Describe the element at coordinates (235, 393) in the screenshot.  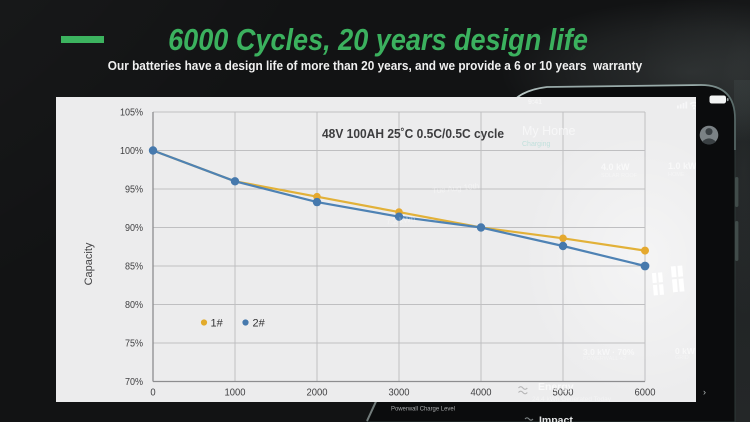
I see `svg-text: 1000` at that location.